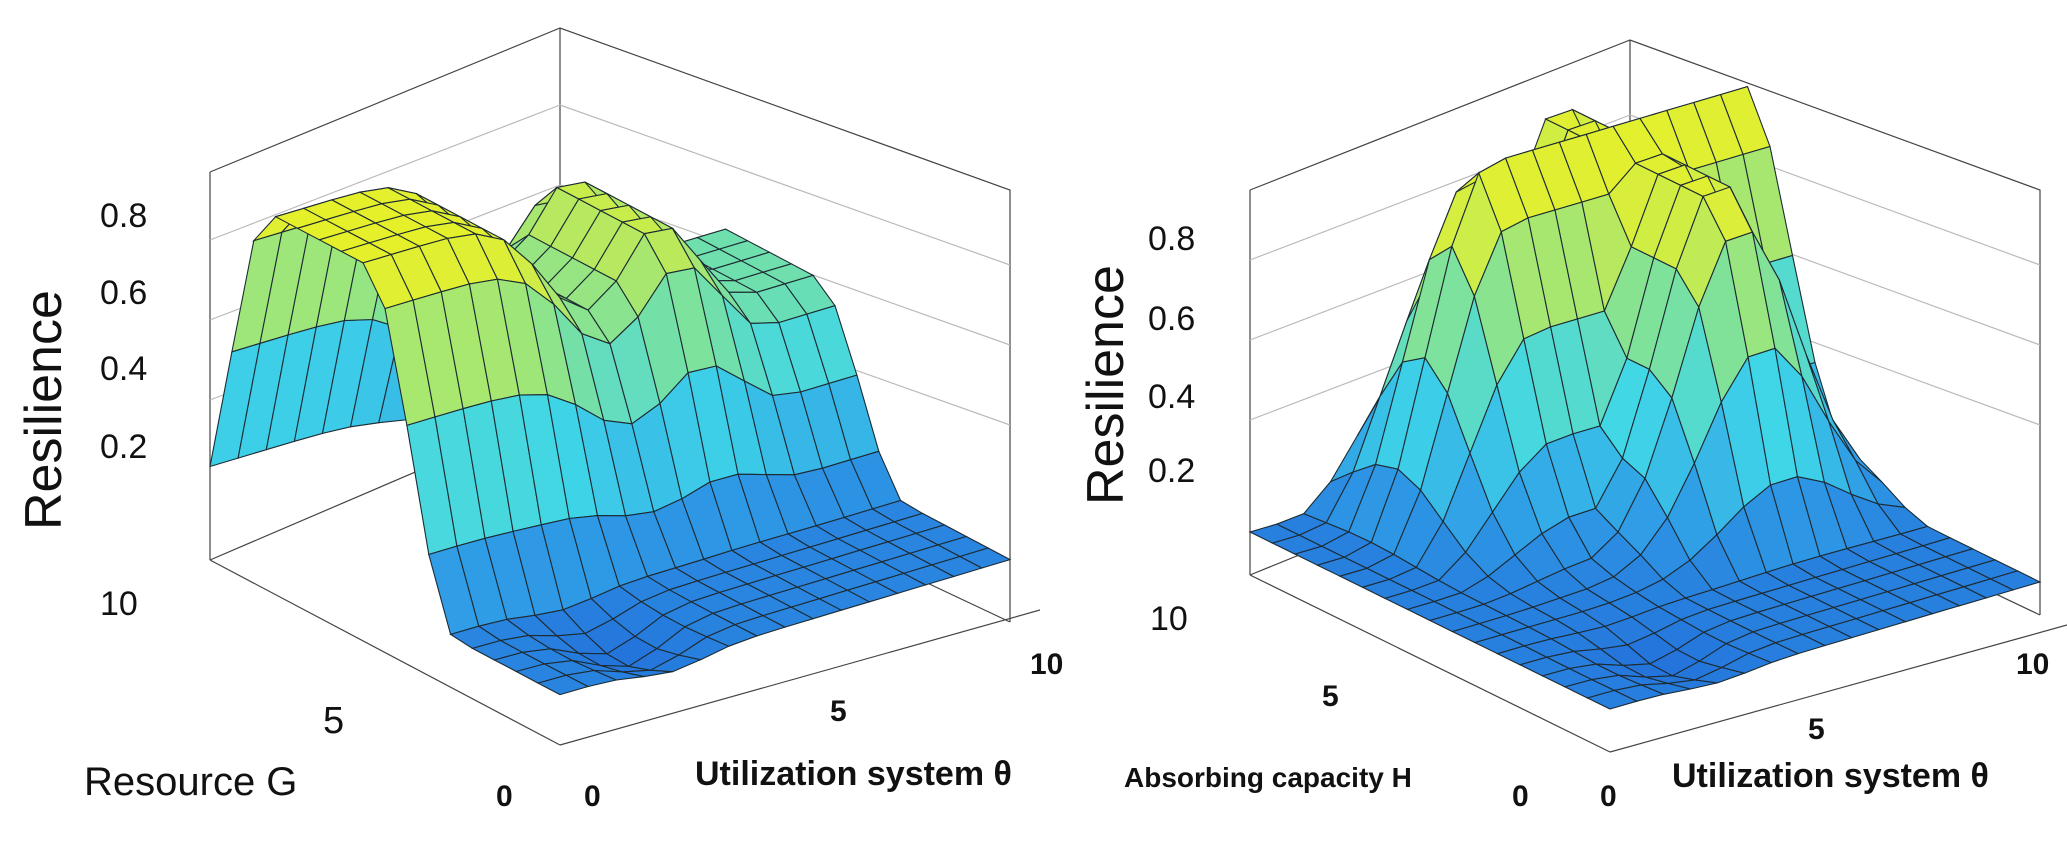  Describe the element at coordinates (1268, 777) in the screenshot. I see `y-axis-label: Absorbing capacity H` at that location.